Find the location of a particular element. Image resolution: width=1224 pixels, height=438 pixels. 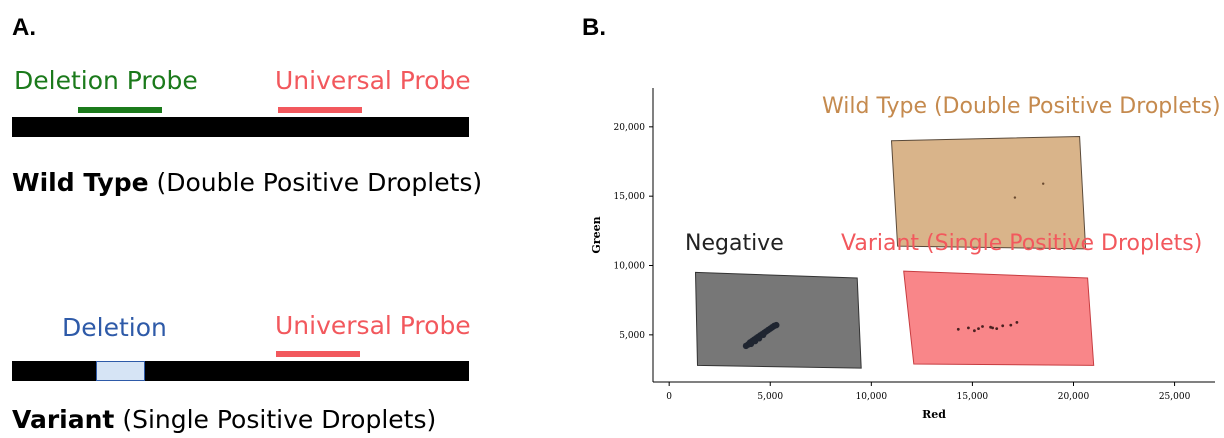

variant-gate is located at coordinates (999, 318).